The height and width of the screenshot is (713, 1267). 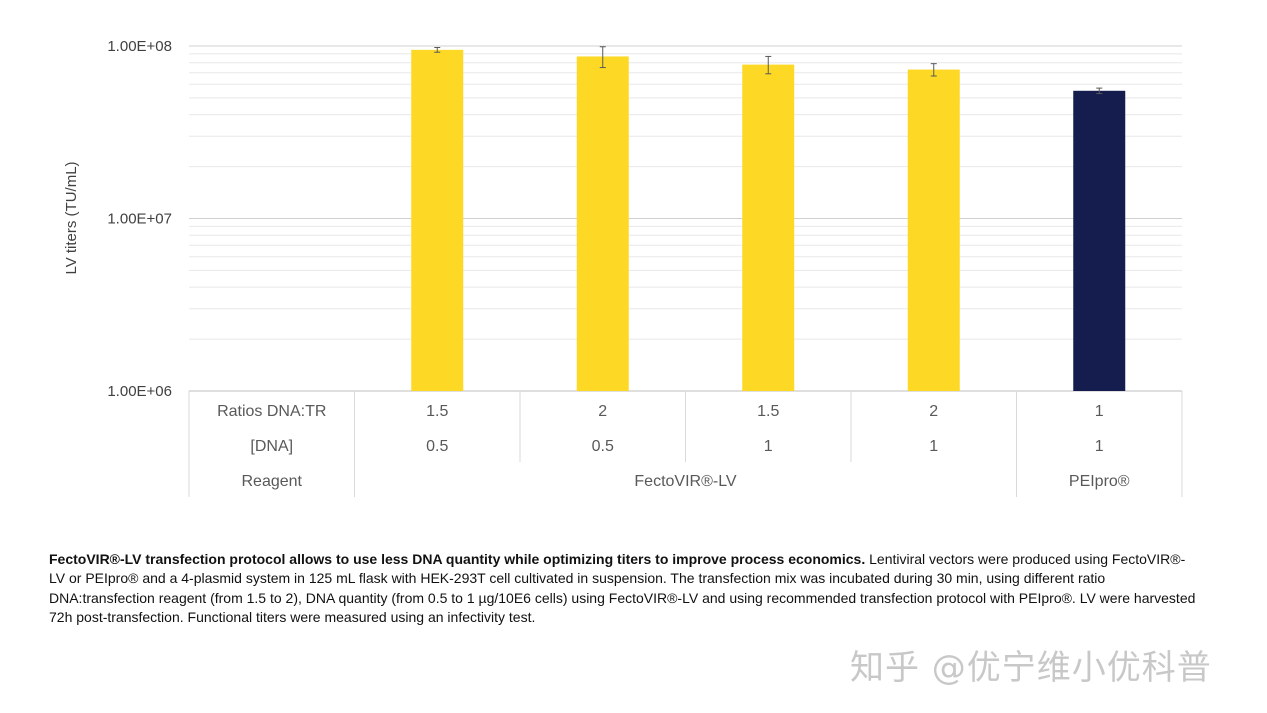 What do you see at coordinates (1099, 411) in the screenshot?
I see `table-cell-ratio: 1` at bounding box center [1099, 411].